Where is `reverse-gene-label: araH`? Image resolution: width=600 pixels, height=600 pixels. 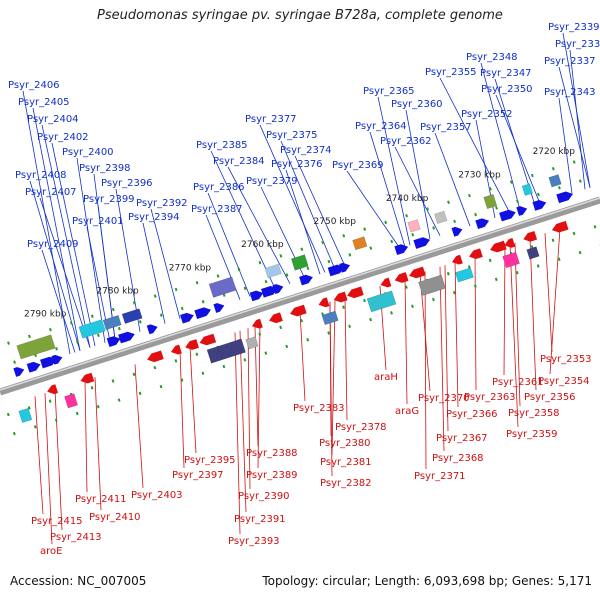 reverse-gene-label: araH is located at coordinates (386, 377).